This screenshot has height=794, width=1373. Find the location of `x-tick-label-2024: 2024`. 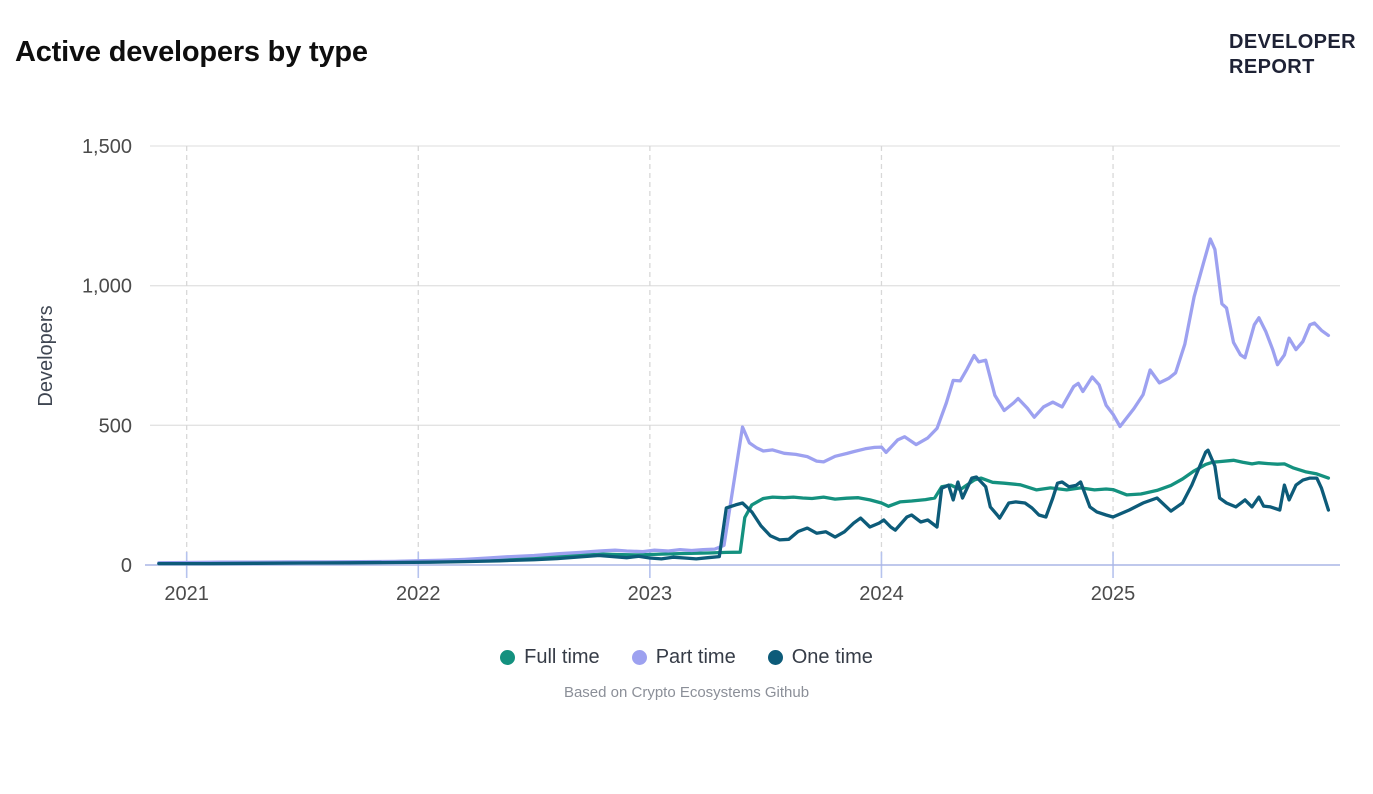

x-tick-label-2024: 2024 is located at coordinates (881, 594).